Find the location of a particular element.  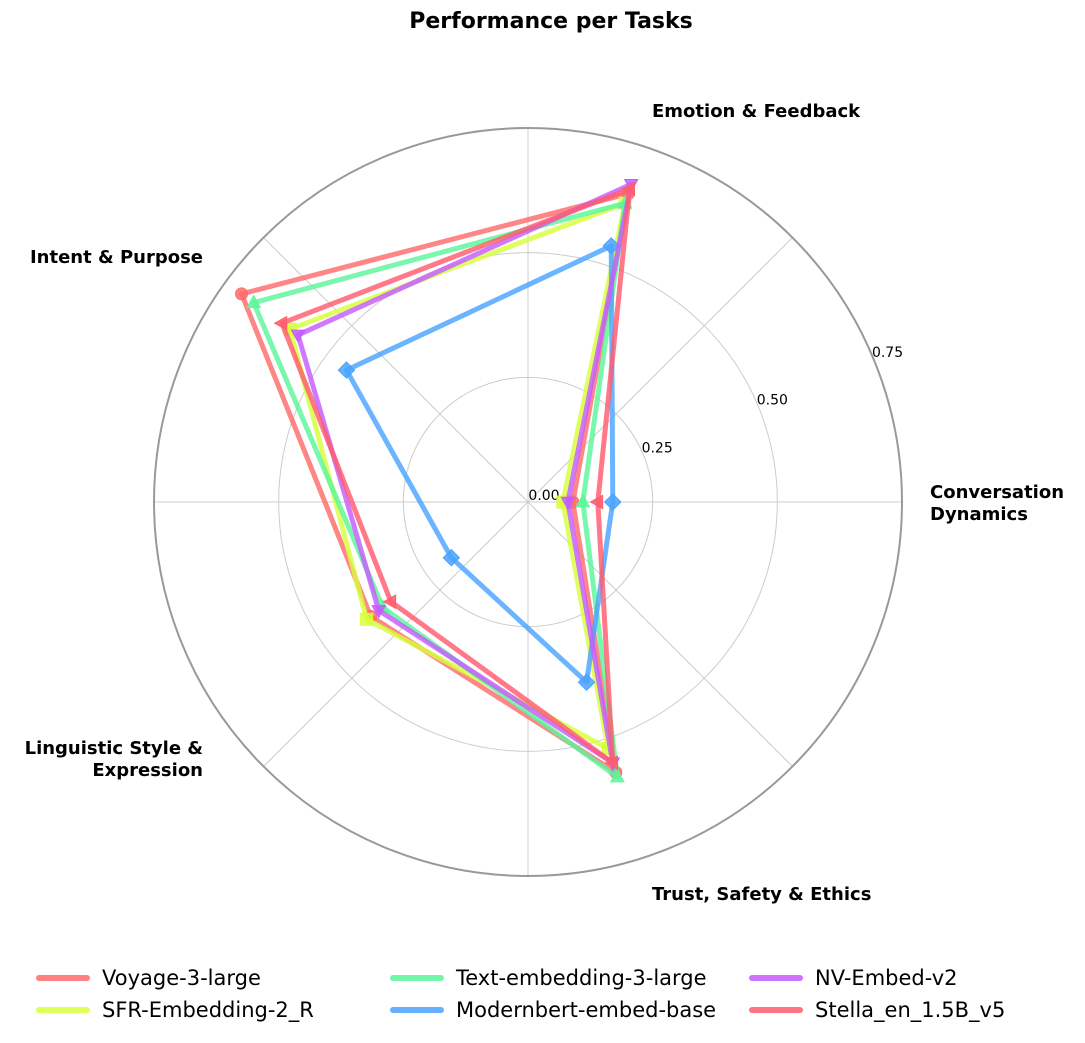

legend-label: Voyage-3-large is located at coordinates (181, 978).